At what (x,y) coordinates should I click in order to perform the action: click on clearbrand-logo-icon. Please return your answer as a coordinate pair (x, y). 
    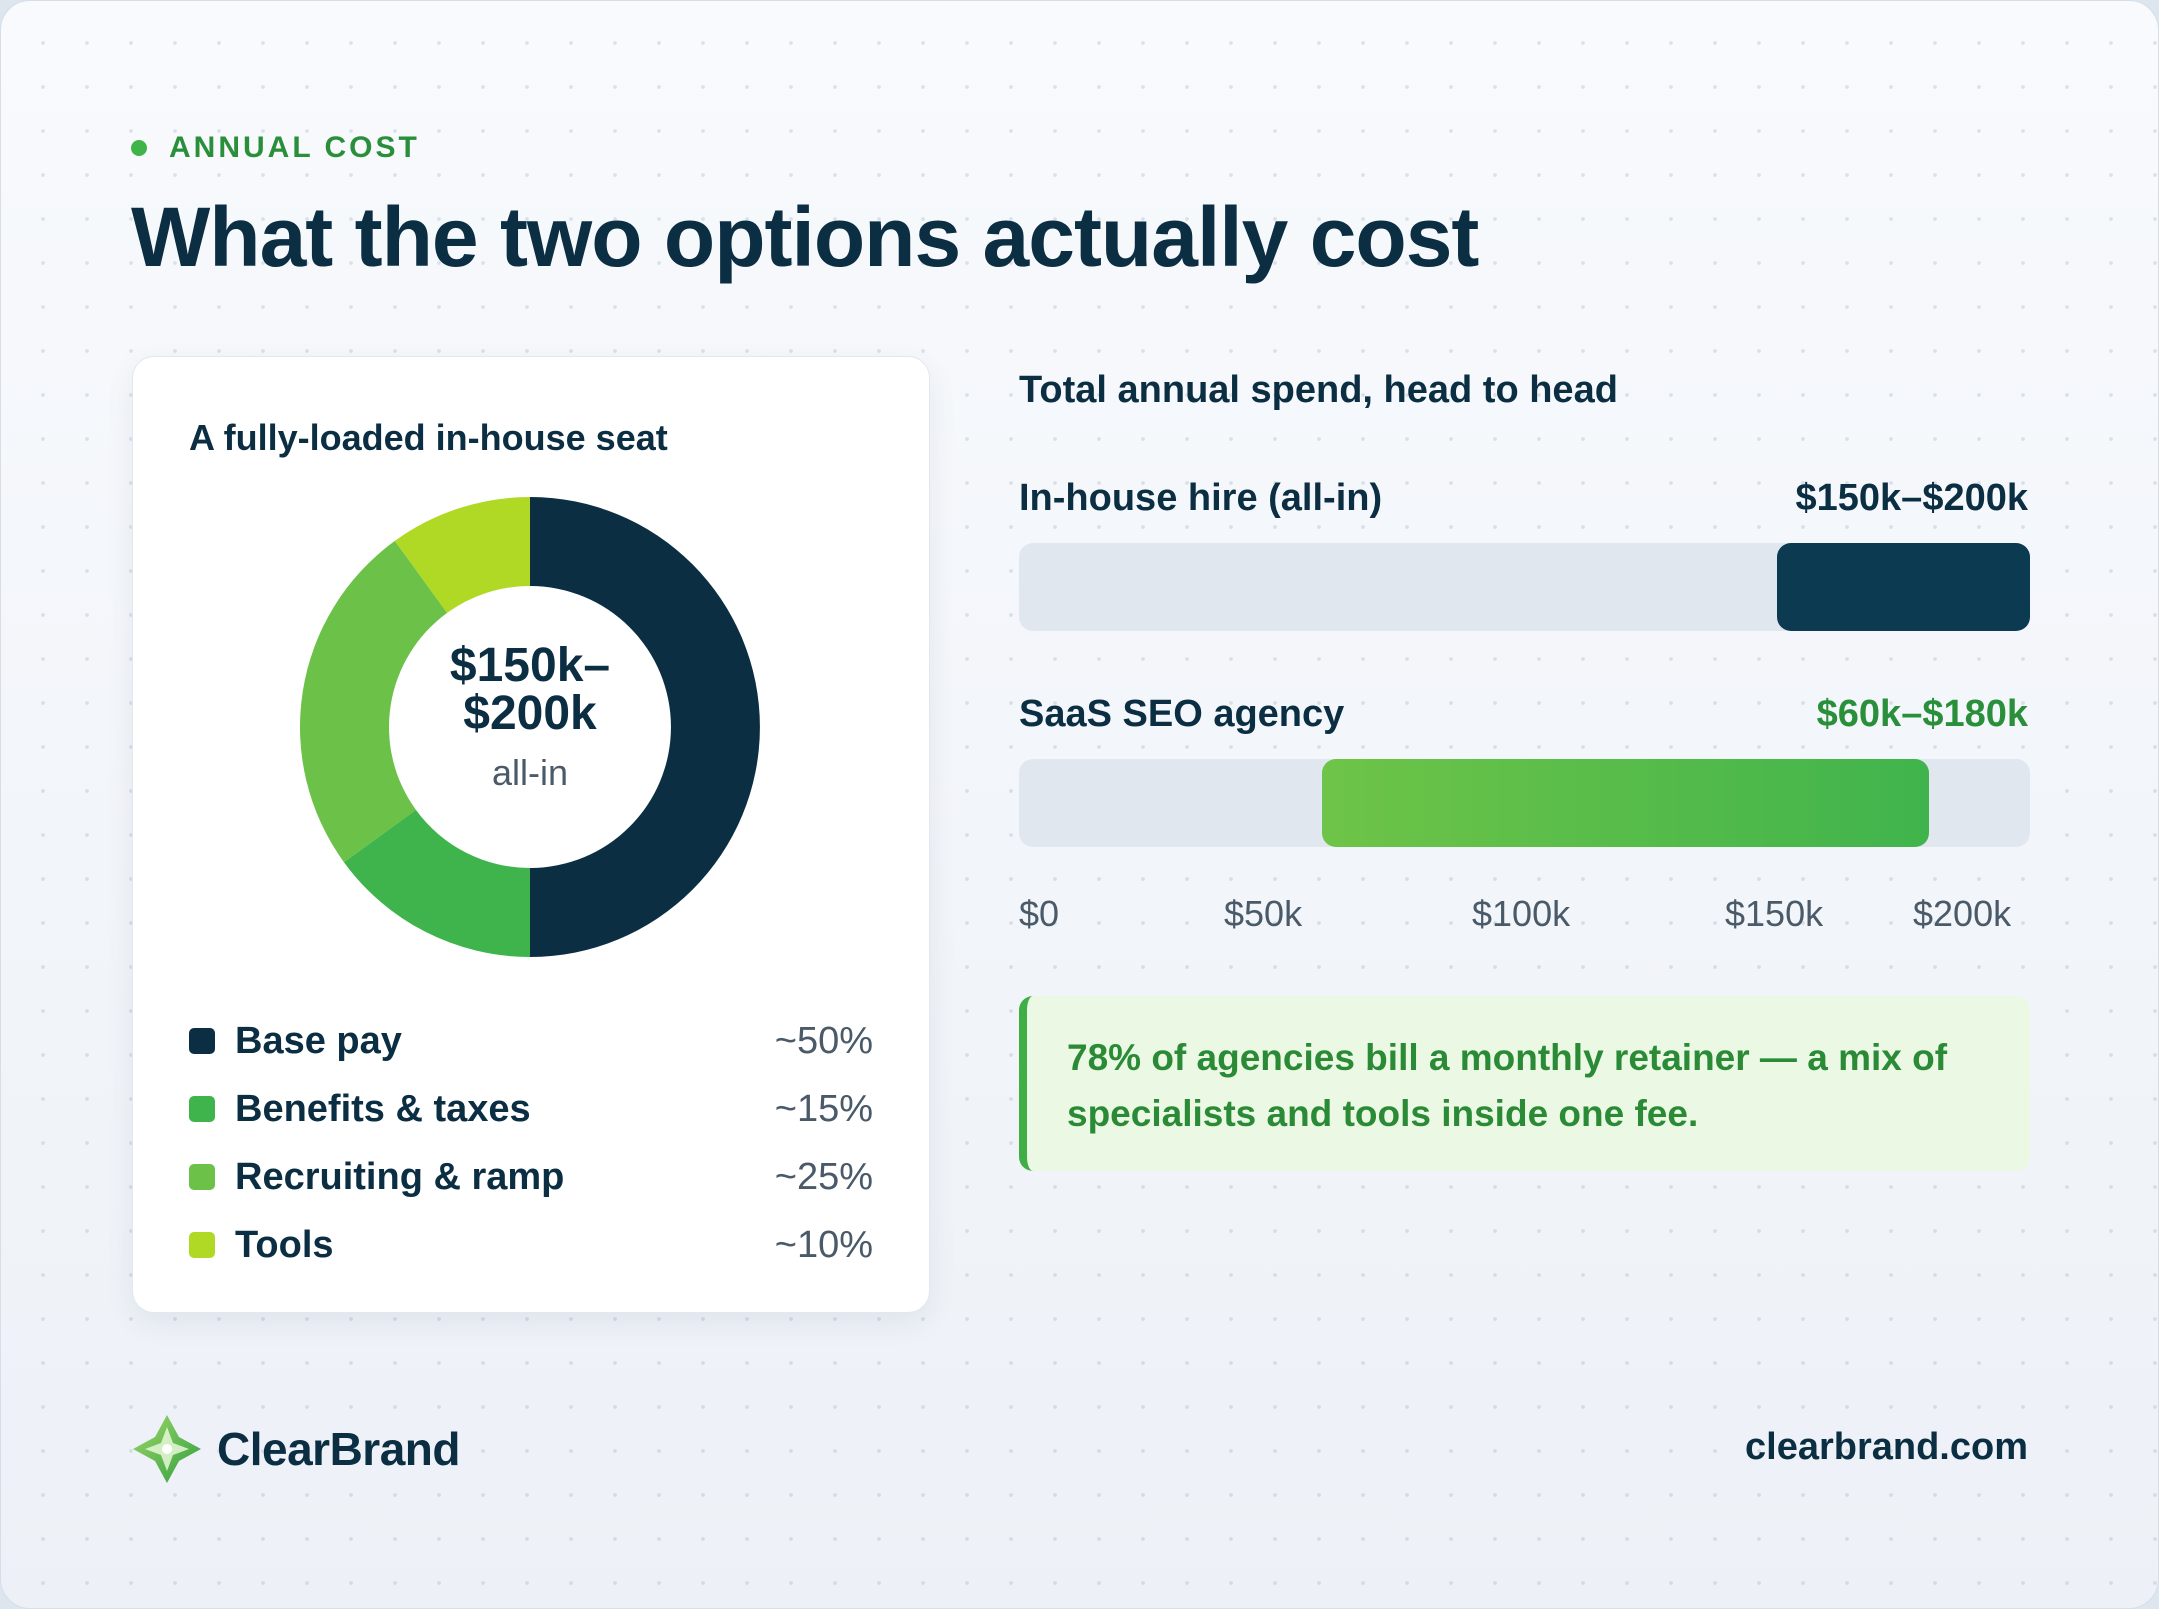
    Looking at the image, I should click on (167, 1449).